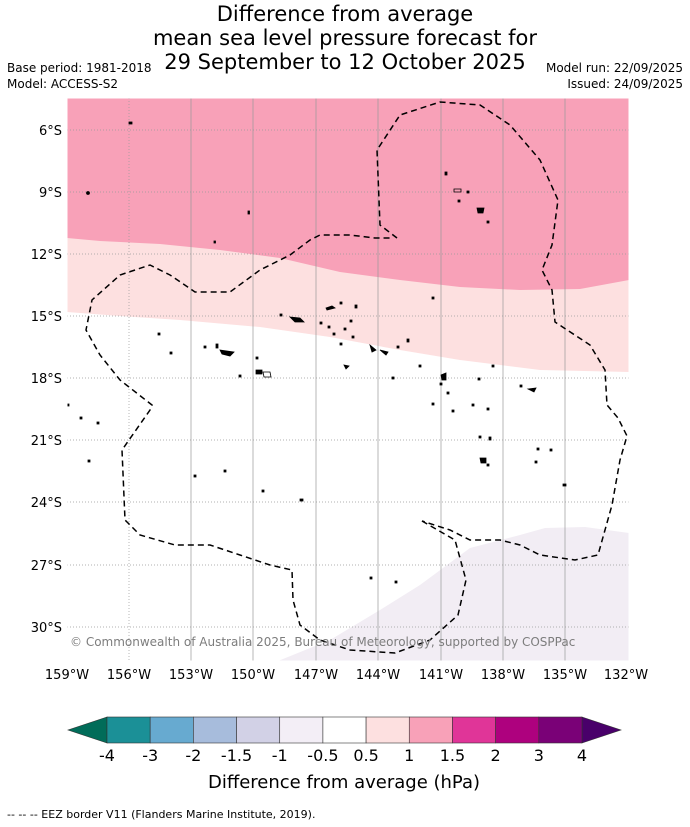 The image size is (690, 827). I want to click on colorbar-tick-label: 4, so click(582, 755).